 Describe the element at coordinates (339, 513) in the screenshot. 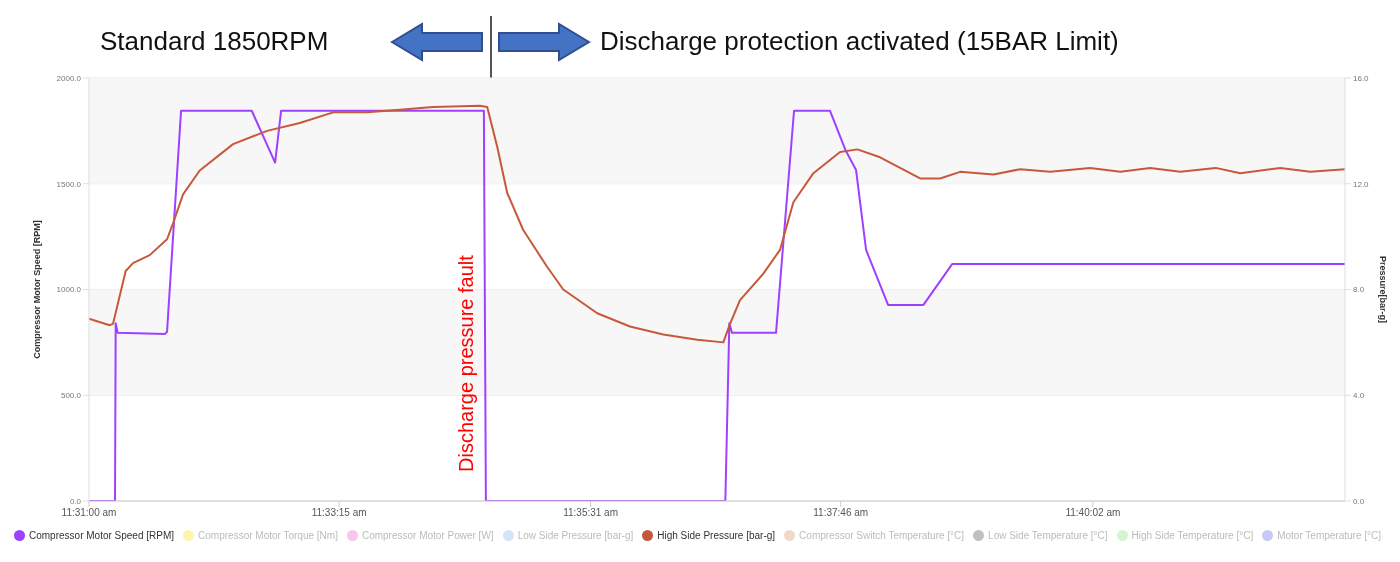

I see `x-tick-label: 11:33:15 am` at that location.